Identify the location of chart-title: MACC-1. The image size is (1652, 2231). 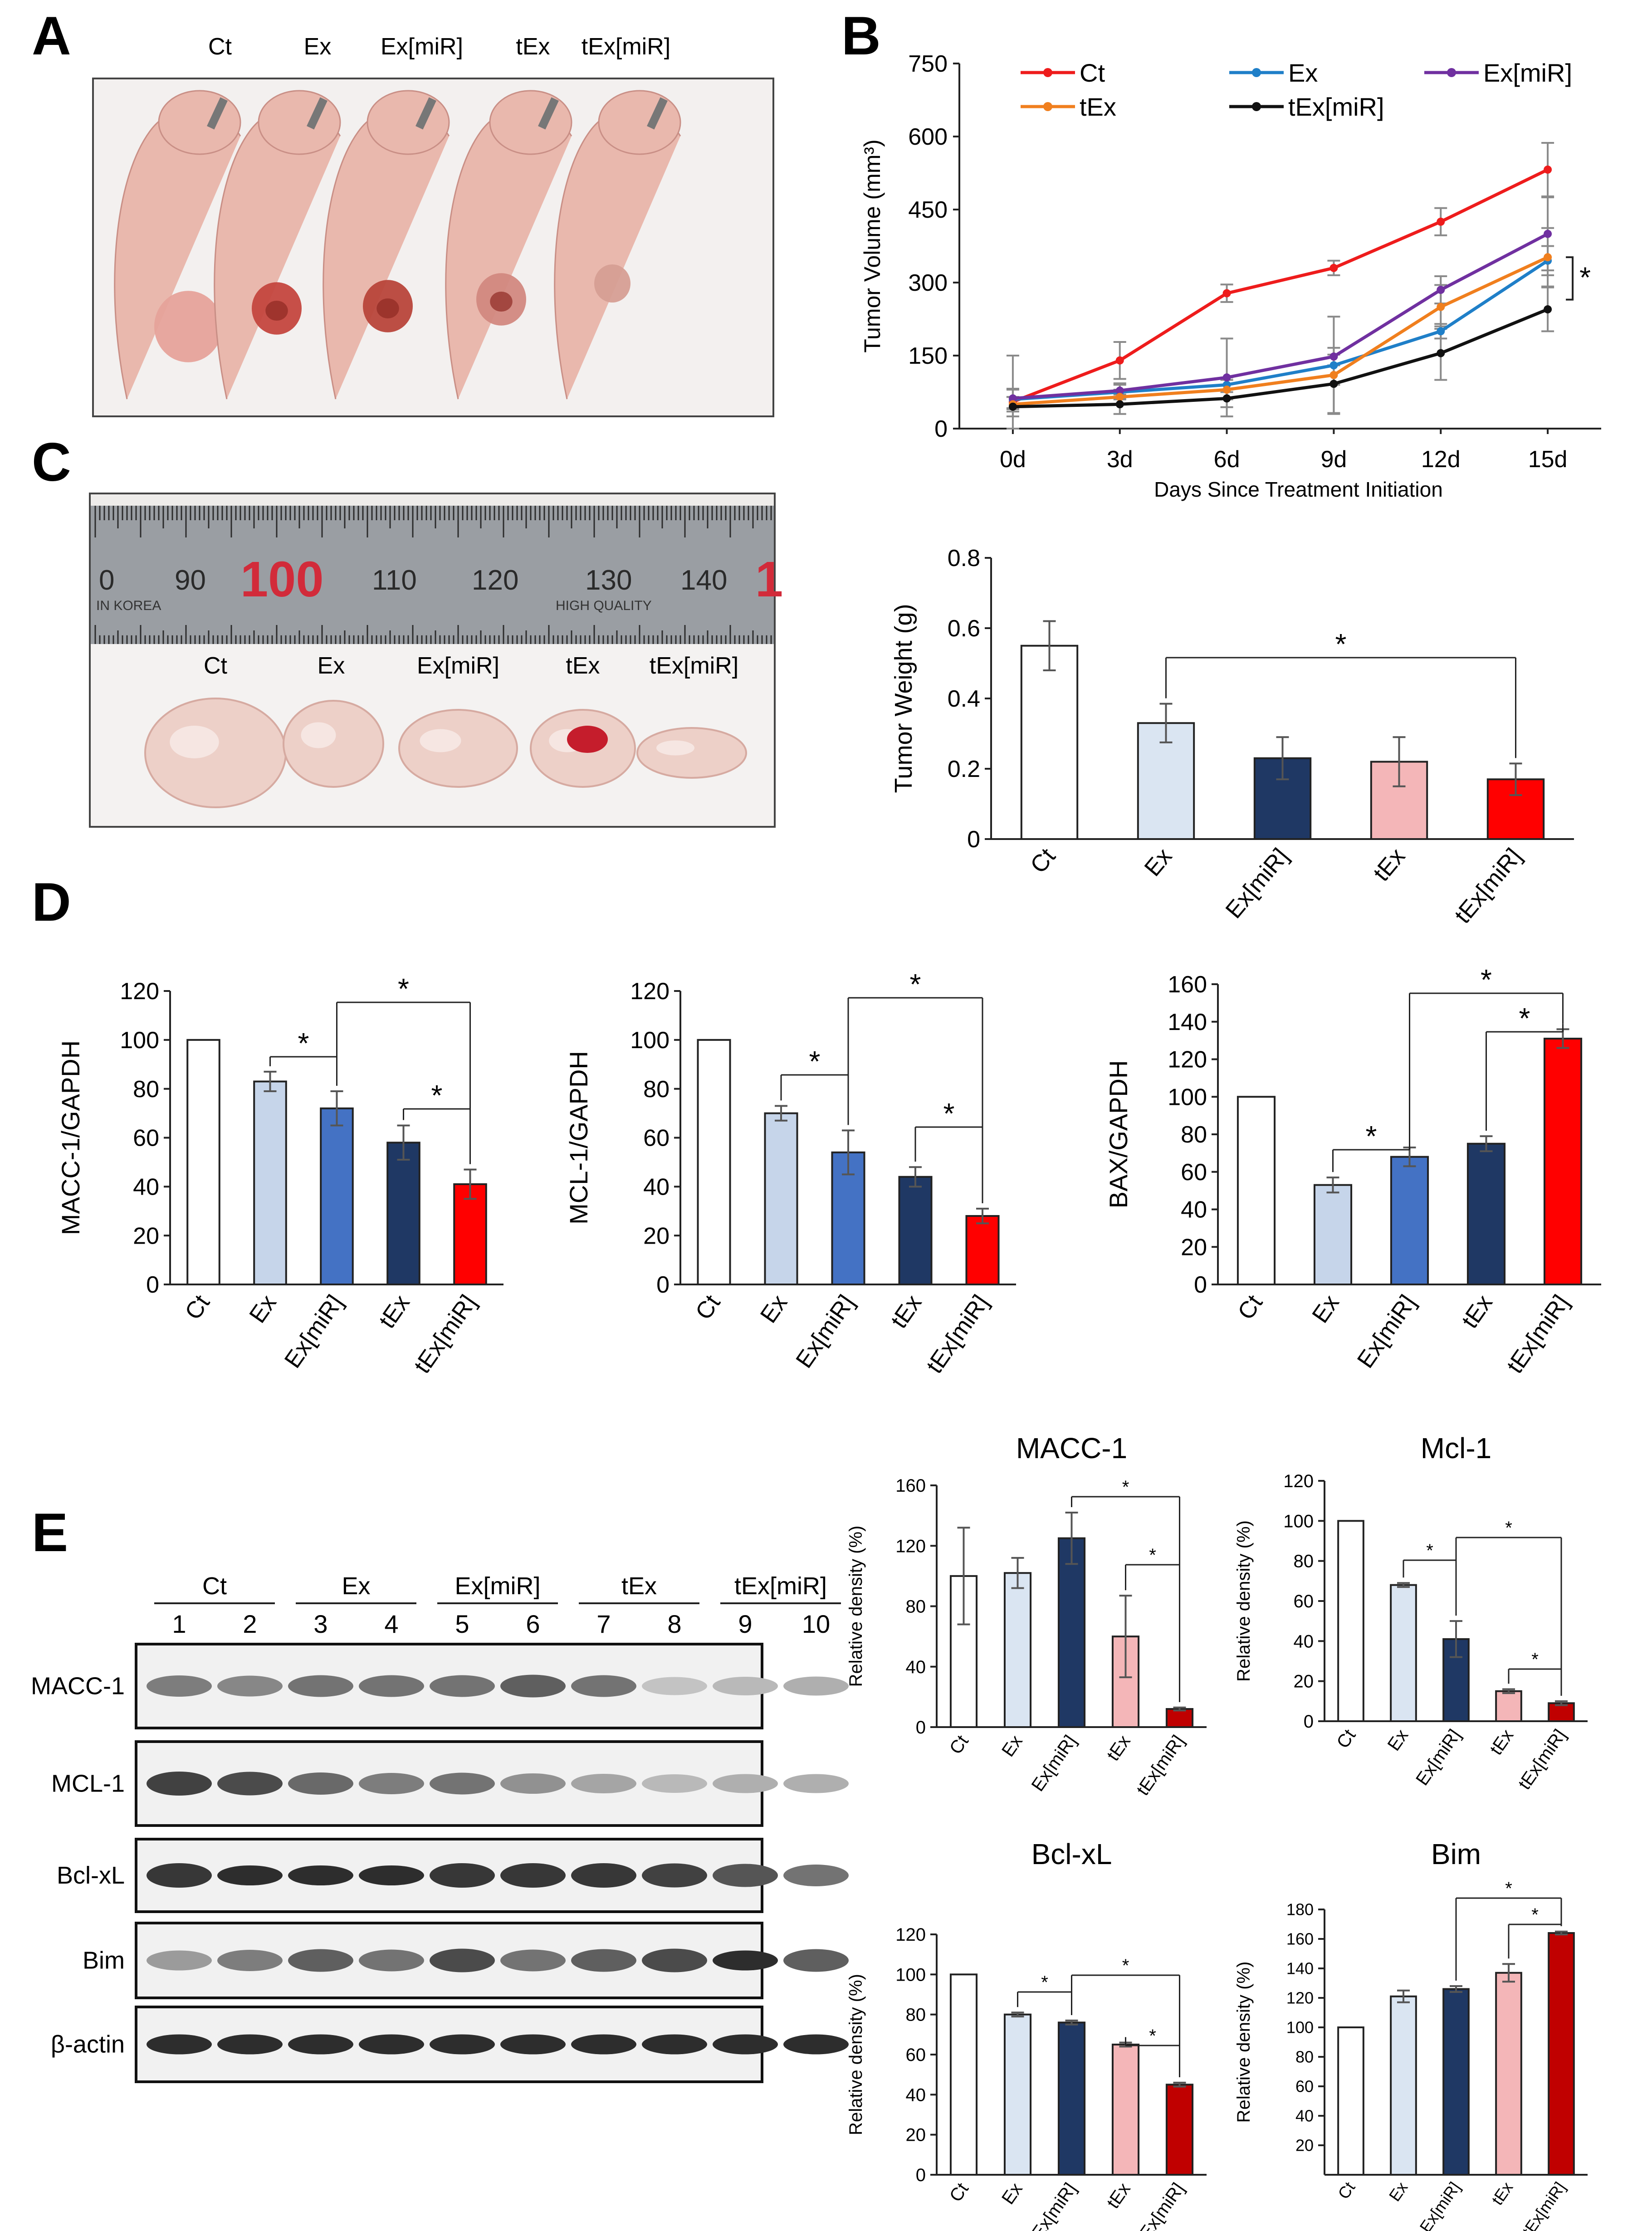
(1071, 1449).